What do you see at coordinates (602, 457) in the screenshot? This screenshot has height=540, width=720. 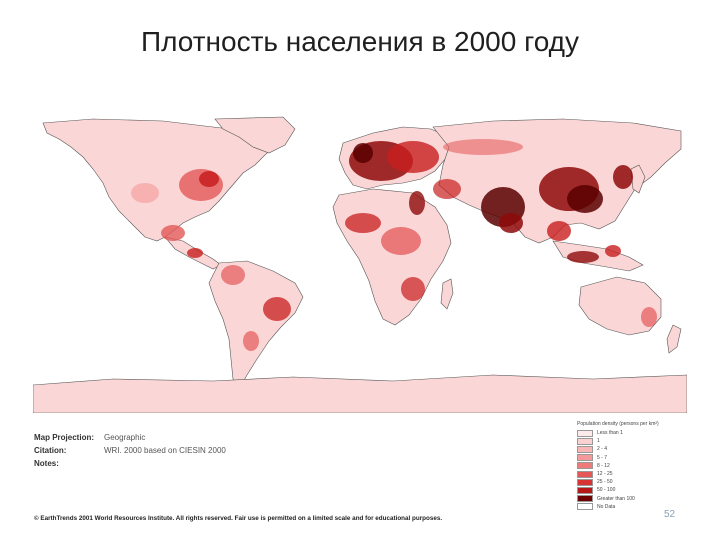 I see `legend-label: 5 - 7` at bounding box center [602, 457].